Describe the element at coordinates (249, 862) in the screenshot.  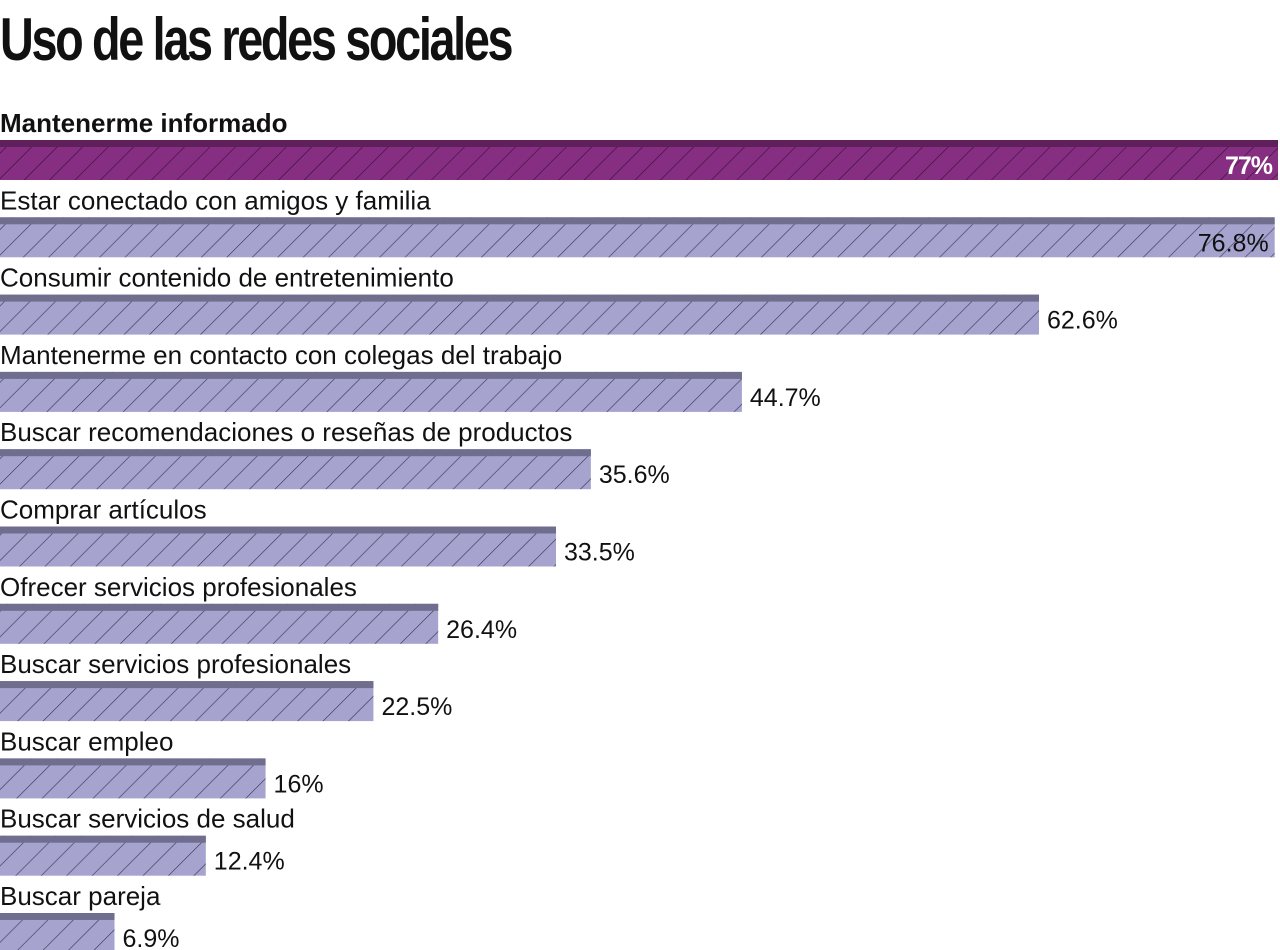
I see `value-label: 12.4%` at that location.